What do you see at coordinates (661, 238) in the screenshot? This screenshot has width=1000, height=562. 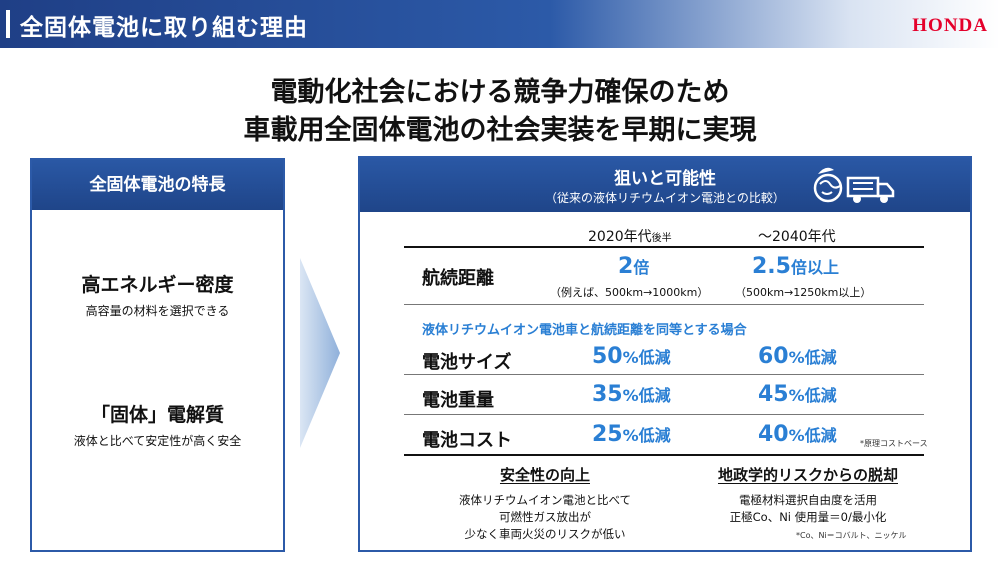 I see `column-head-suffix: 後半` at bounding box center [661, 238].